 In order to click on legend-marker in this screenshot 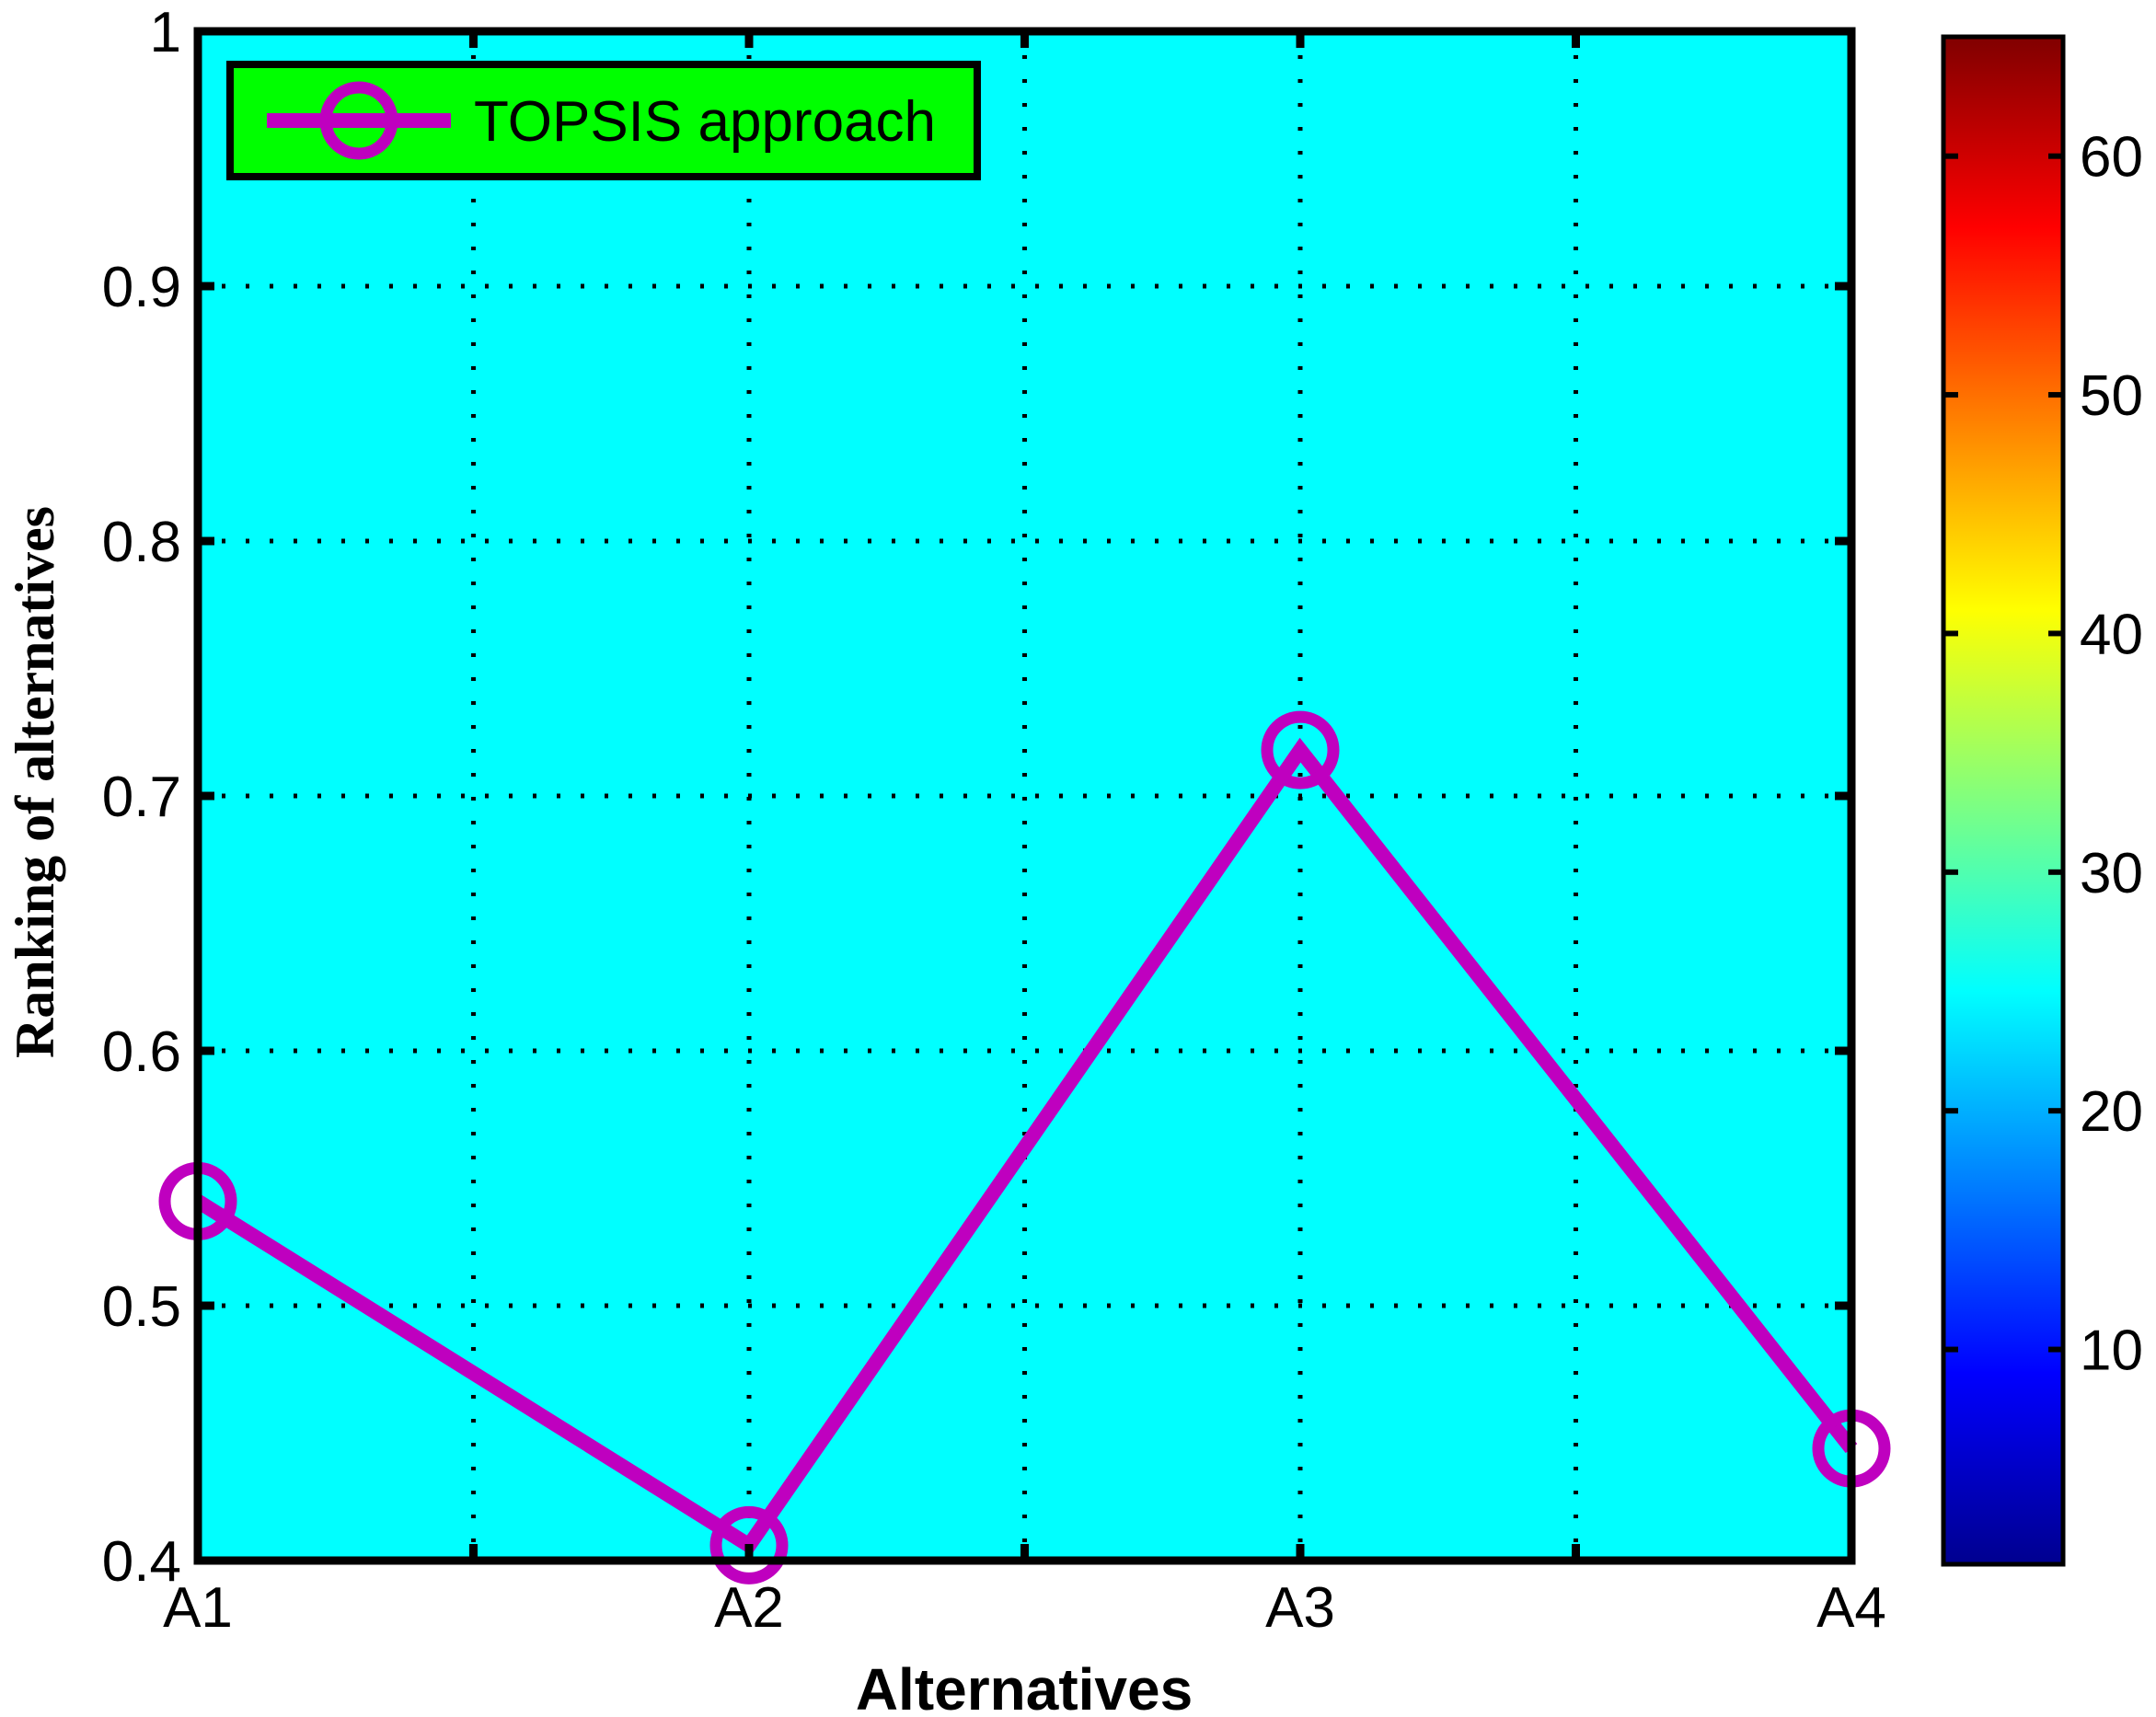, I will do `click(358, 120)`.